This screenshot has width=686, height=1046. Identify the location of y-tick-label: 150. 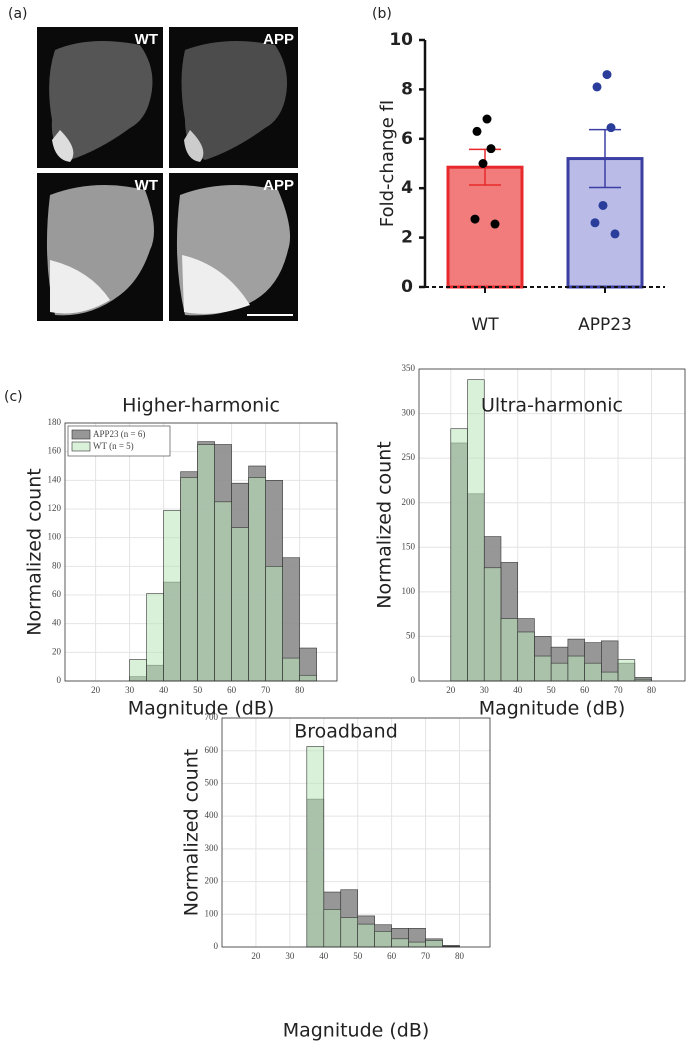
(409, 546).